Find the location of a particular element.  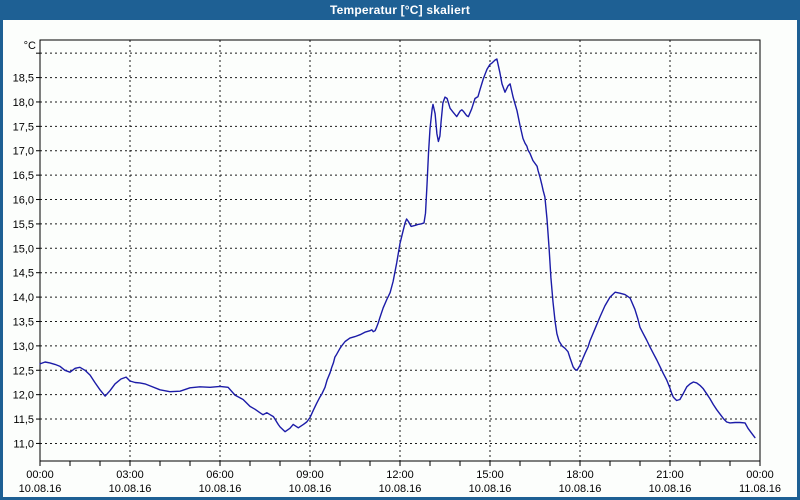

y-axis-label: 17,0 is located at coordinates (23, 152).